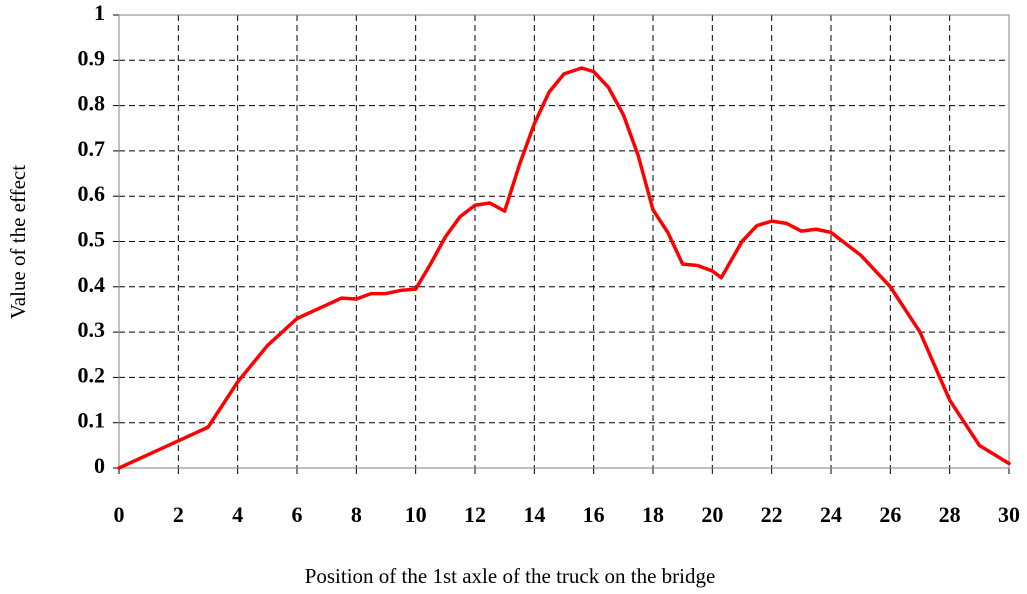  What do you see at coordinates (92, 57) in the screenshot?
I see `y-tick-label: 0.9` at bounding box center [92, 57].